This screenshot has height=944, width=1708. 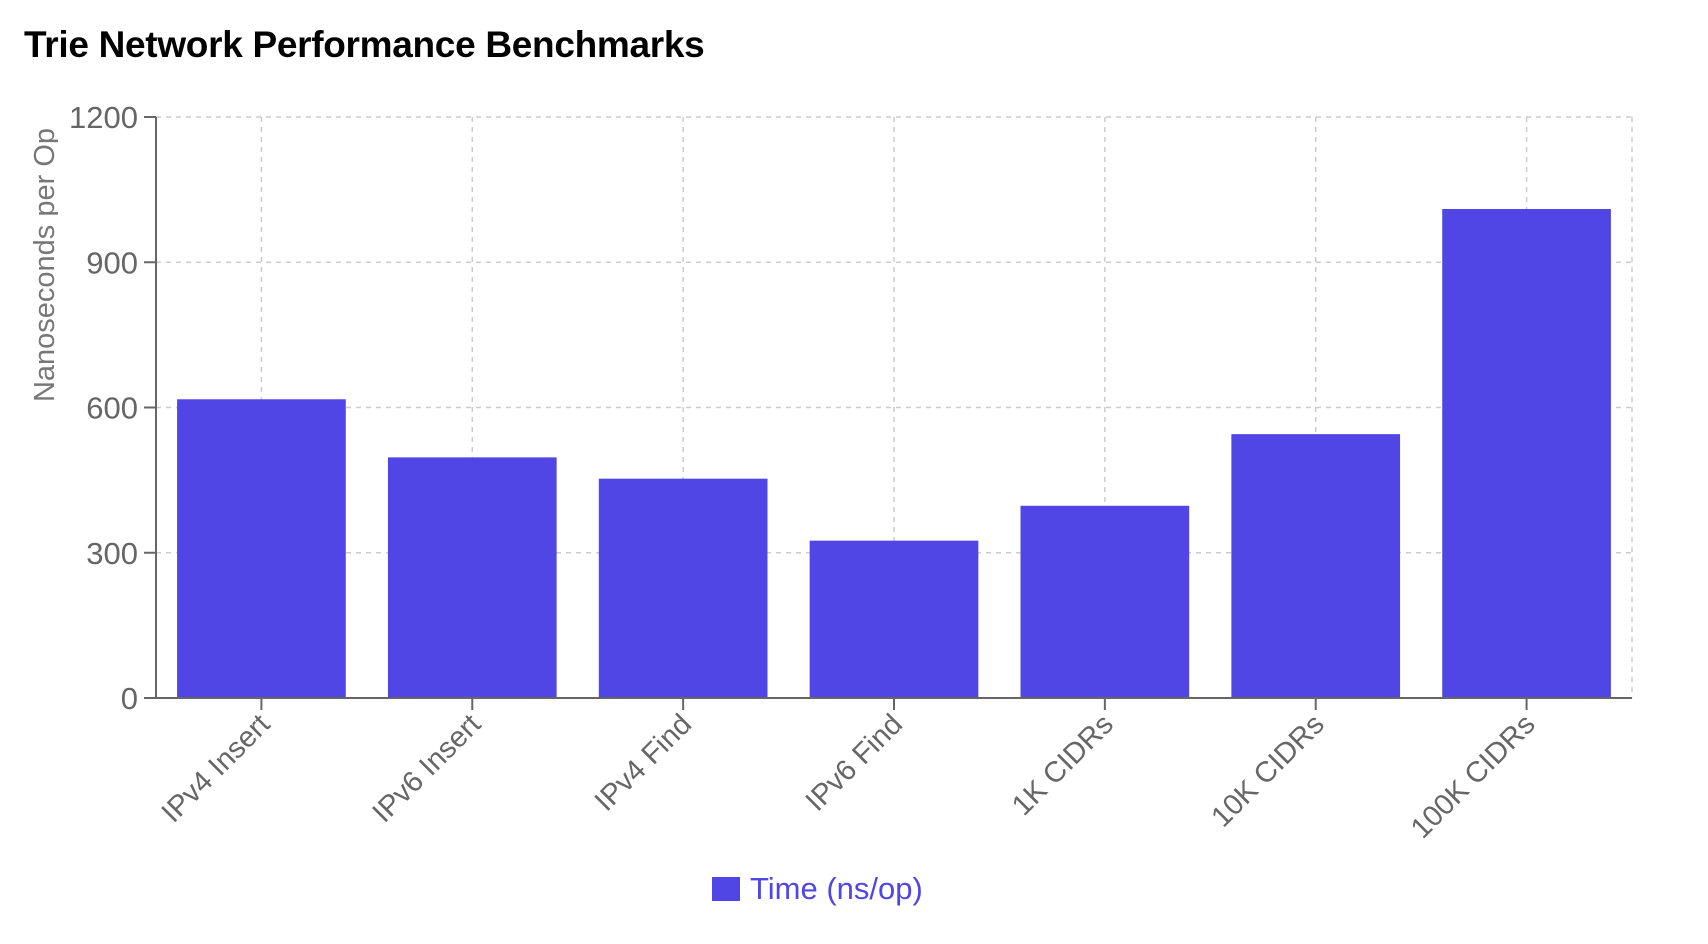 What do you see at coordinates (112, 262) in the screenshot?
I see `y-tick-label: 900` at bounding box center [112, 262].